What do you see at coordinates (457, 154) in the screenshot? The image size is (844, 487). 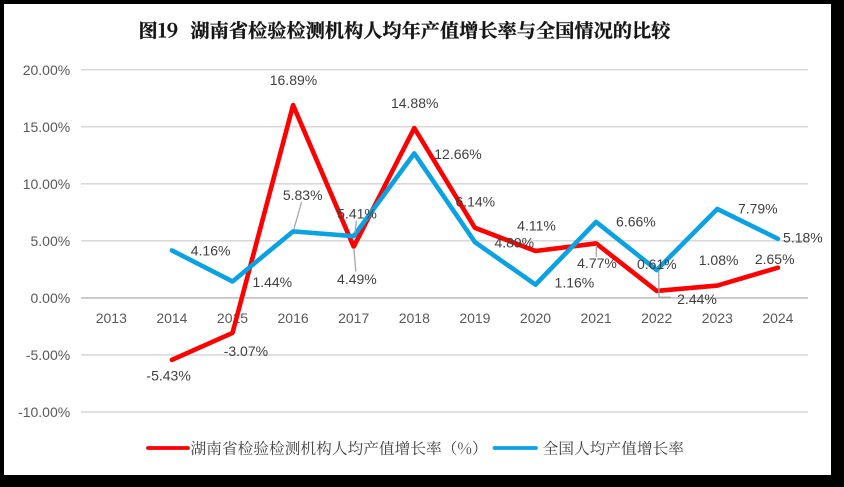 I see `svg-text: 12.66%` at bounding box center [457, 154].